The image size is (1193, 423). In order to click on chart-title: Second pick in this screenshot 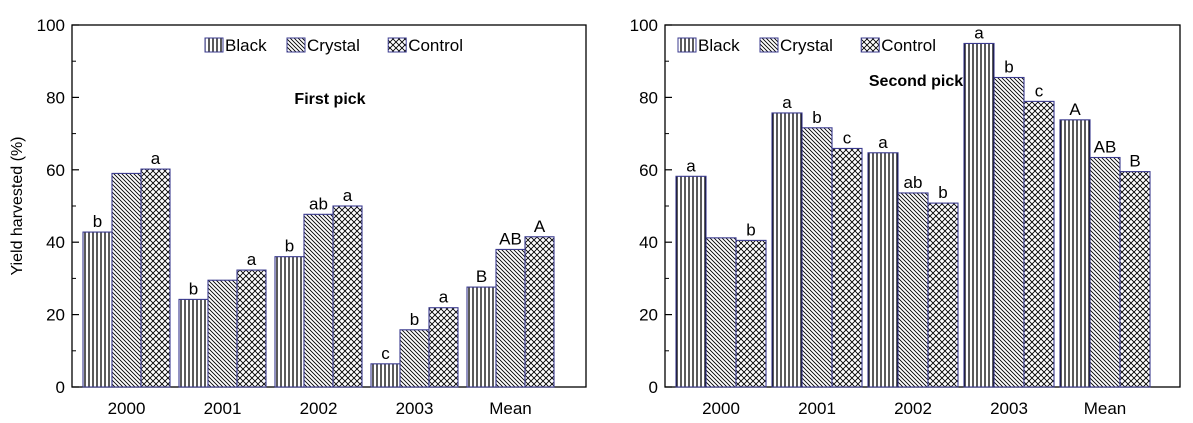, I will do `click(916, 81)`.